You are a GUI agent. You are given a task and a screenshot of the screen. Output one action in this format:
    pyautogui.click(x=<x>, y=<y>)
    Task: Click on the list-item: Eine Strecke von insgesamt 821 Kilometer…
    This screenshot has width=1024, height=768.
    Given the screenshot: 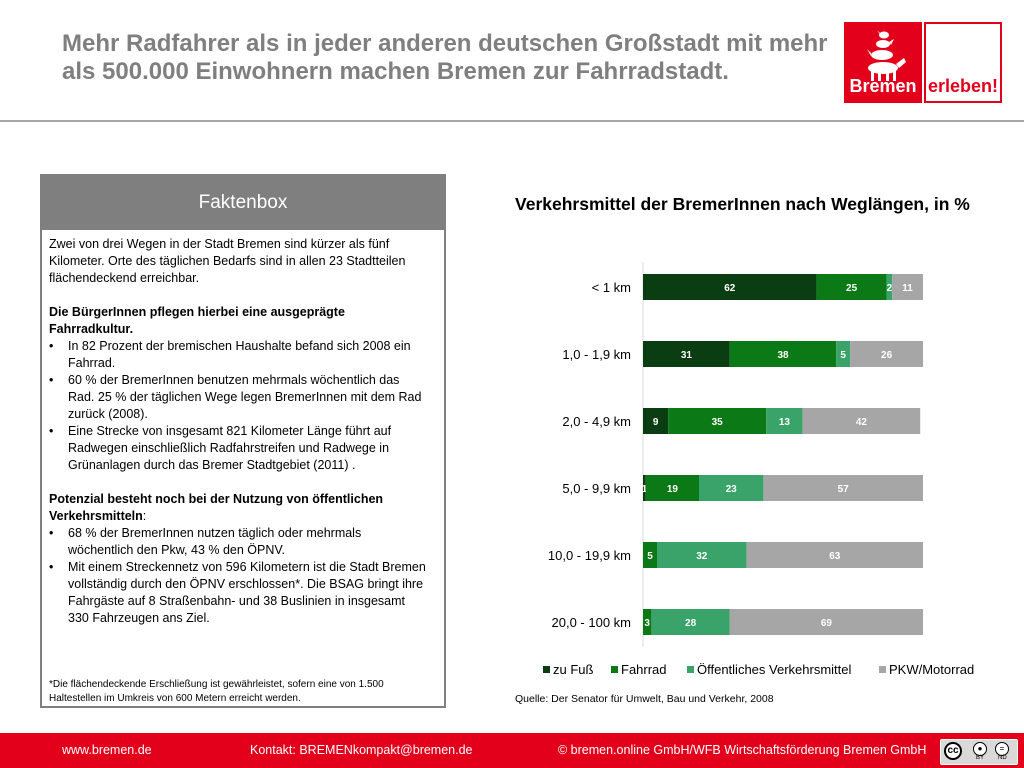 What is the action you would take?
    pyautogui.click(x=239, y=448)
    